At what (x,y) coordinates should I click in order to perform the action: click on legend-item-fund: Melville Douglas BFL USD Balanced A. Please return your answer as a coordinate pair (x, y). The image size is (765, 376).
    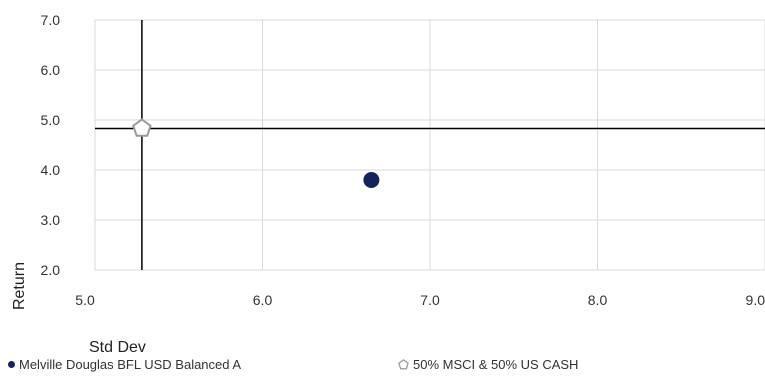
    Looking at the image, I should click on (124, 365).